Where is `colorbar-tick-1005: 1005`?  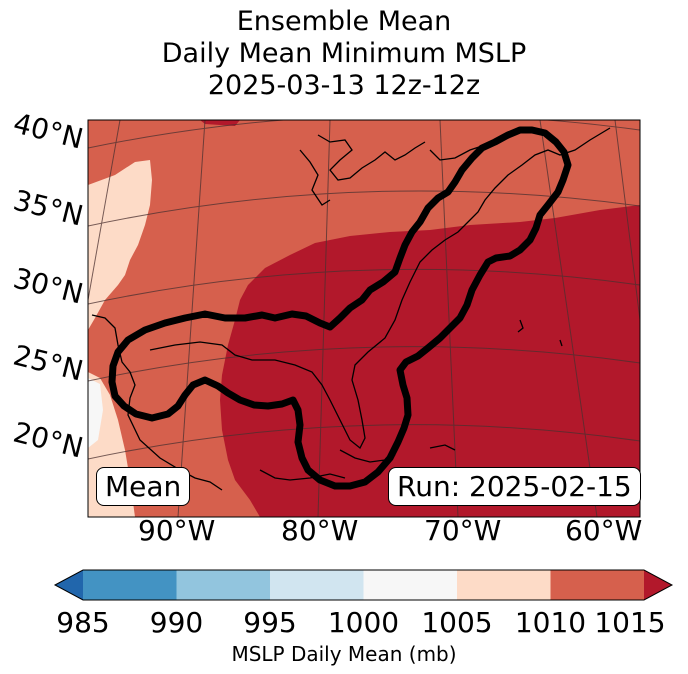 colorbar-tick-1005: 1005 is located at coordinates (457, 622).